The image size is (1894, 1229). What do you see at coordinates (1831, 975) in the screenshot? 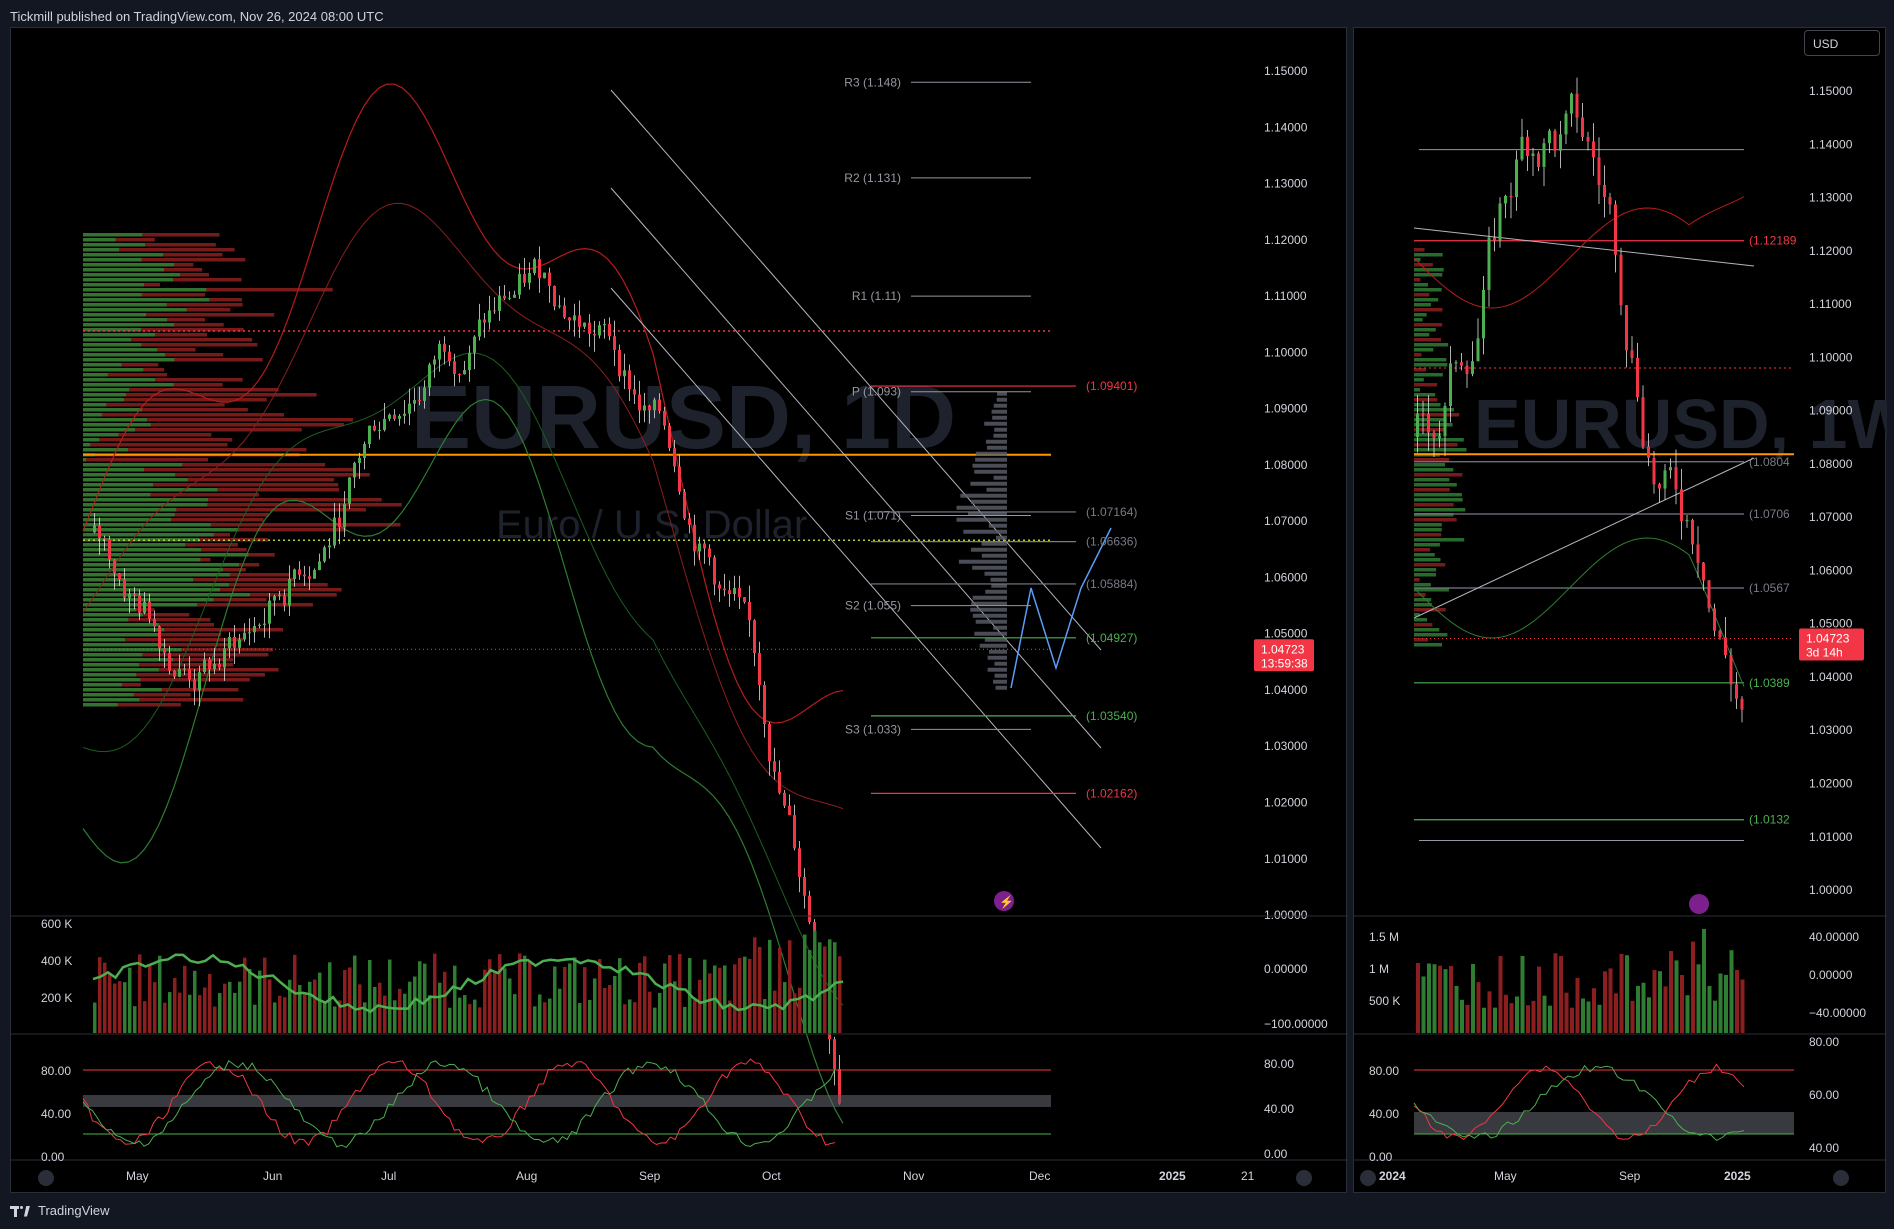
I see `side-osc-tick: 0.00000` at bounding box center [1831, 975].